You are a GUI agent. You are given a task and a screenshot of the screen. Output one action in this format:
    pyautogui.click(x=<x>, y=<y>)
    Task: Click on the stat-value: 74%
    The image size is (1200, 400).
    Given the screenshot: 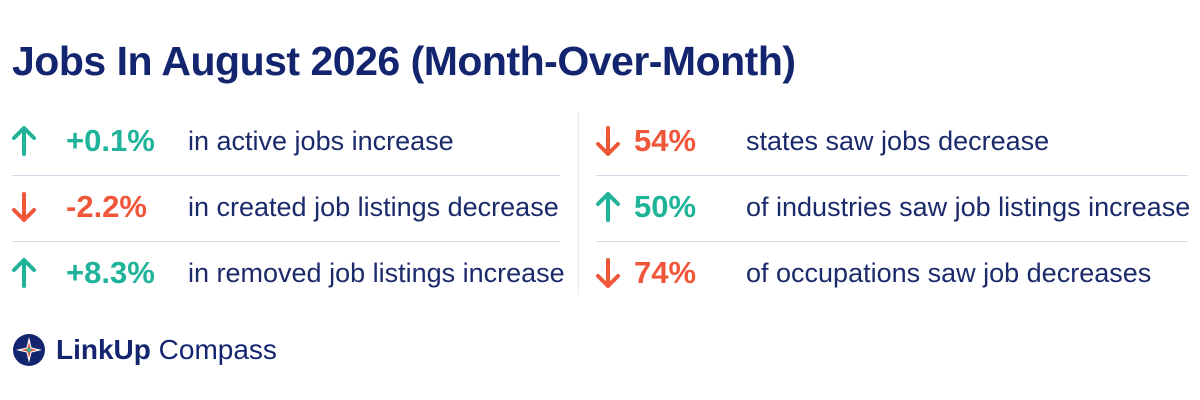 What is the action you would take?
    pyautogui.click(x=665, y=272)
    